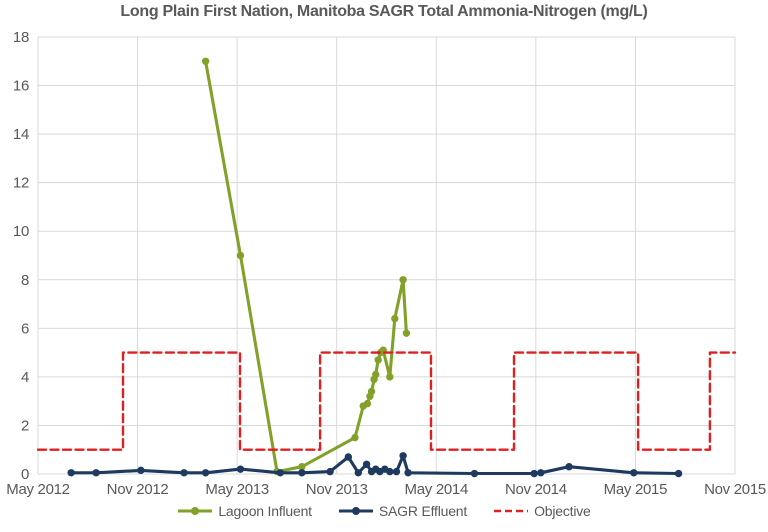 Image resolution: width=768 pixels, height=532 pixels. I want to click on x-tick-label: May 2013, so click(236, 489).